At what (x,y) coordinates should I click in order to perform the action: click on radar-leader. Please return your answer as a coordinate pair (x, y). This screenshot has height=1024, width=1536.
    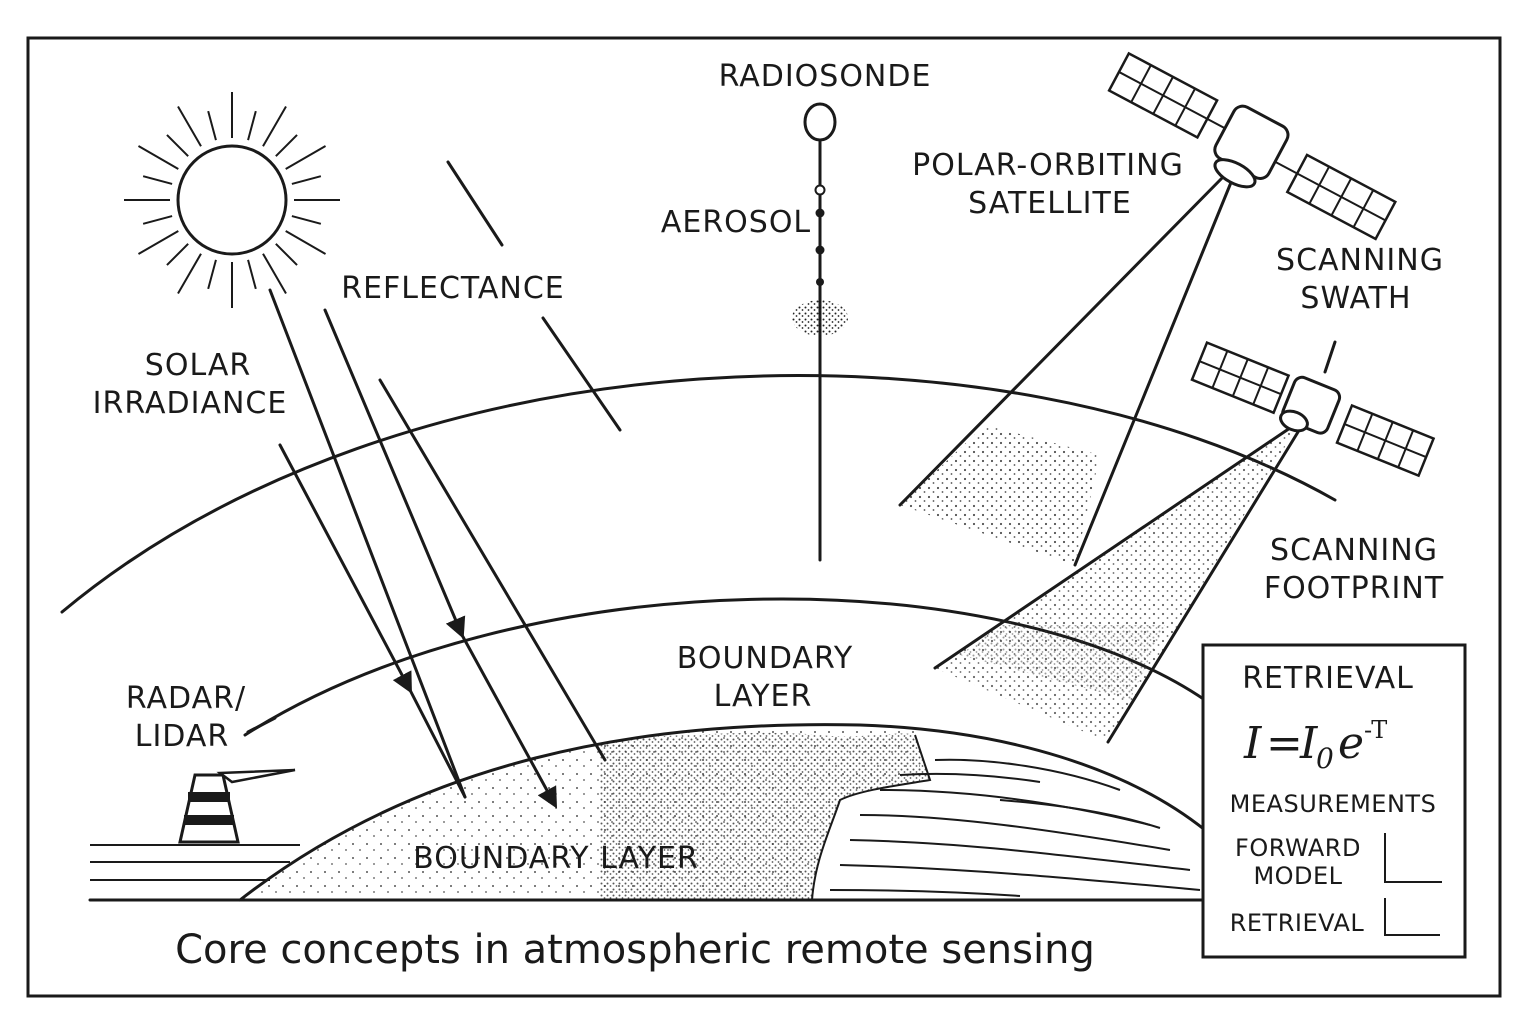
    Looking at the image, I should click on (261, 725).